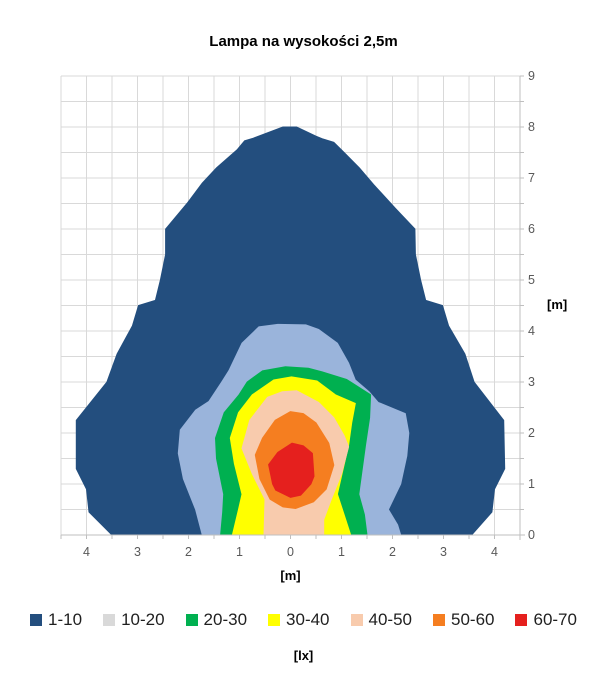 The height and width of the screenshot is (682, 607). I want to click on legend-unit-label: [lx], so click(303, 655).